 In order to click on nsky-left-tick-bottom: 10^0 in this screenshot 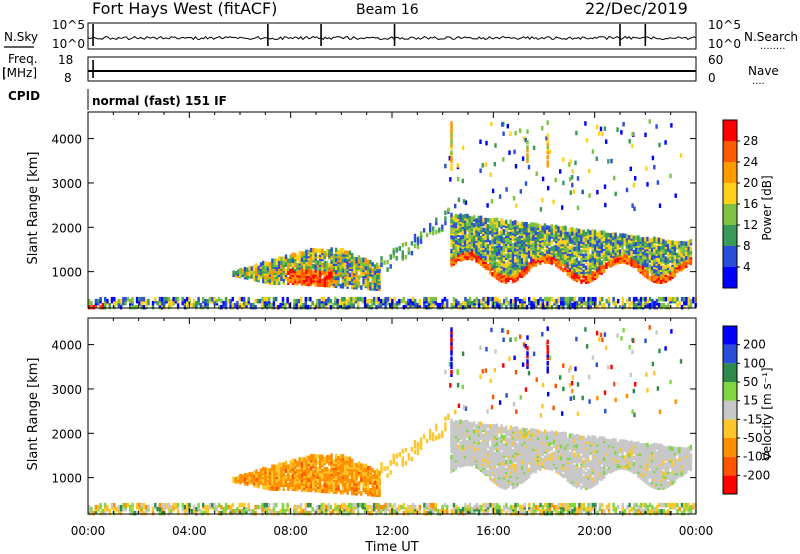, I will do `click(68, 44)`.